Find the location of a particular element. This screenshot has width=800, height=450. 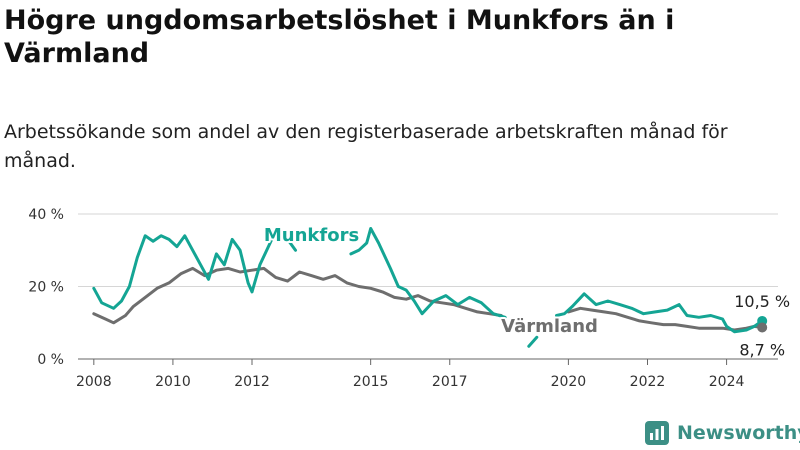

x-tick-label: 2015 is located at coordinates (371, 382).